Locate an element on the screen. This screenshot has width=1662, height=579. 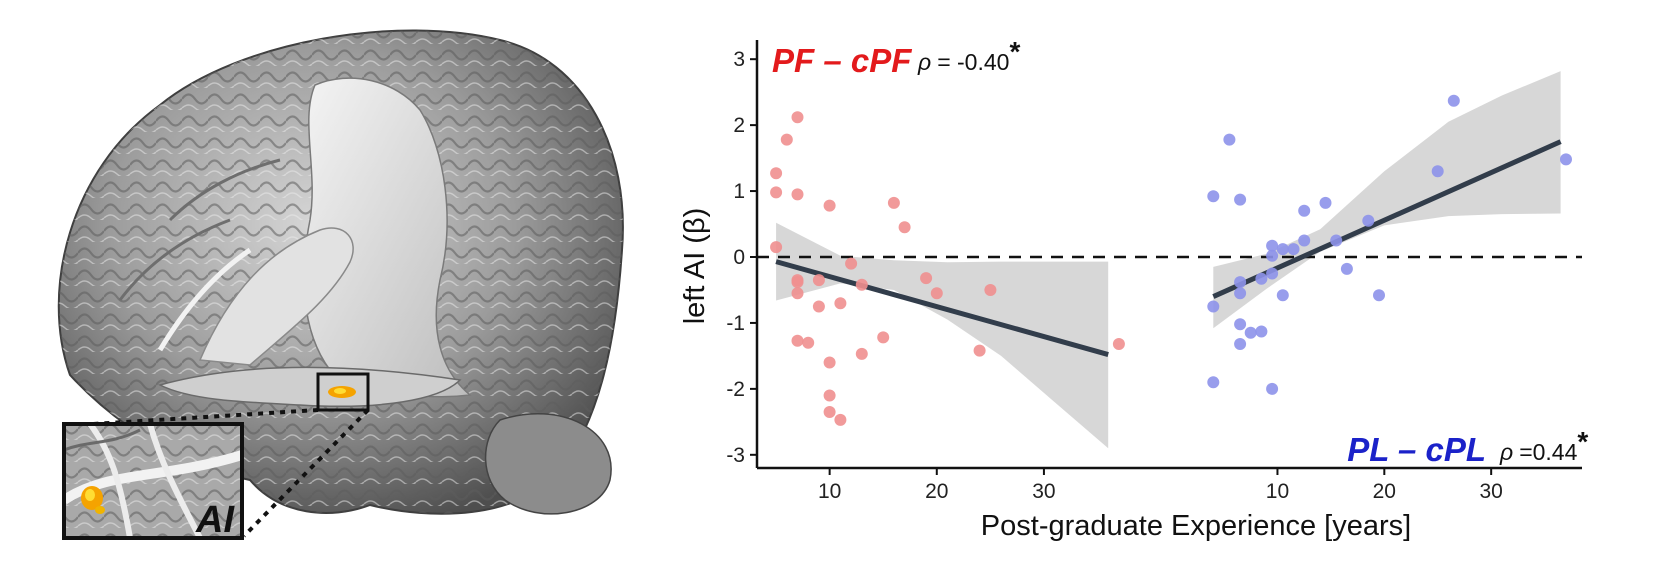
y-tick-label: -3 is located at coordinates (735, 455).